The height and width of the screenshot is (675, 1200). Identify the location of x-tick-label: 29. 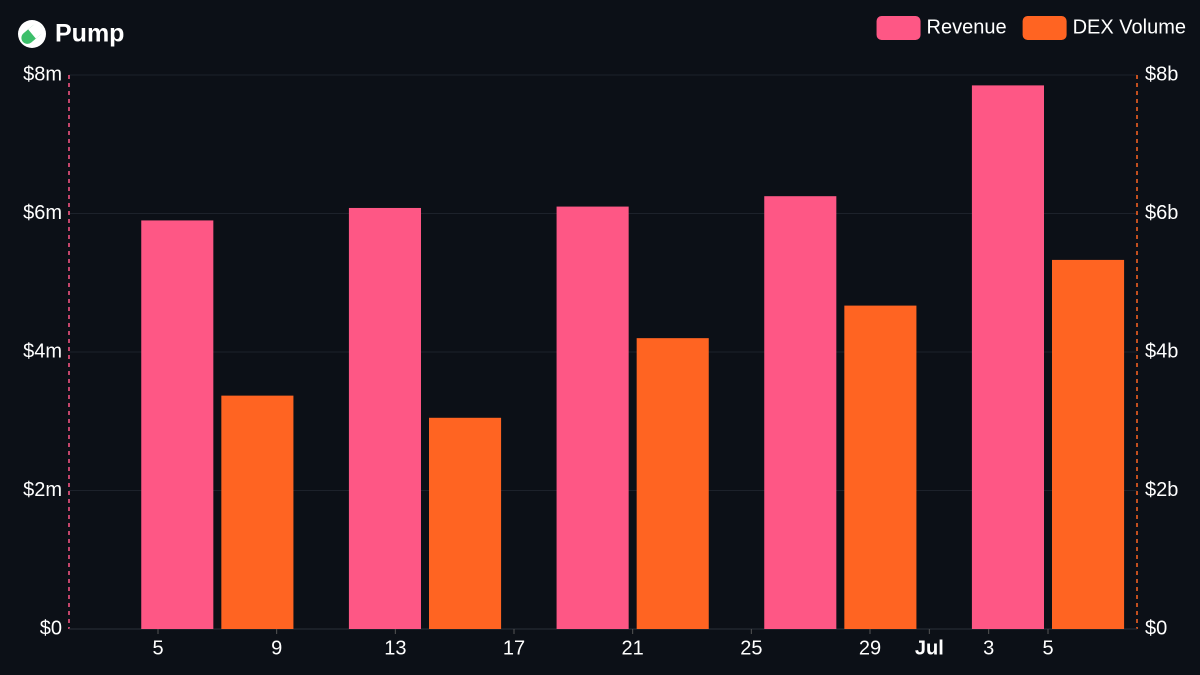
(870, 648).